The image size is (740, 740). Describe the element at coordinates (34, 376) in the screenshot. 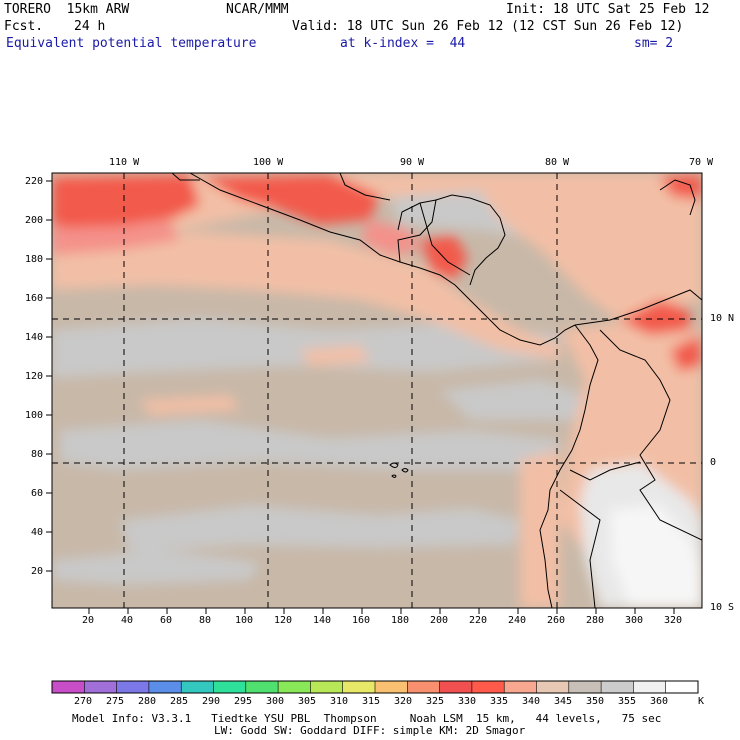

I see `y-tick-label: 120` at that location.